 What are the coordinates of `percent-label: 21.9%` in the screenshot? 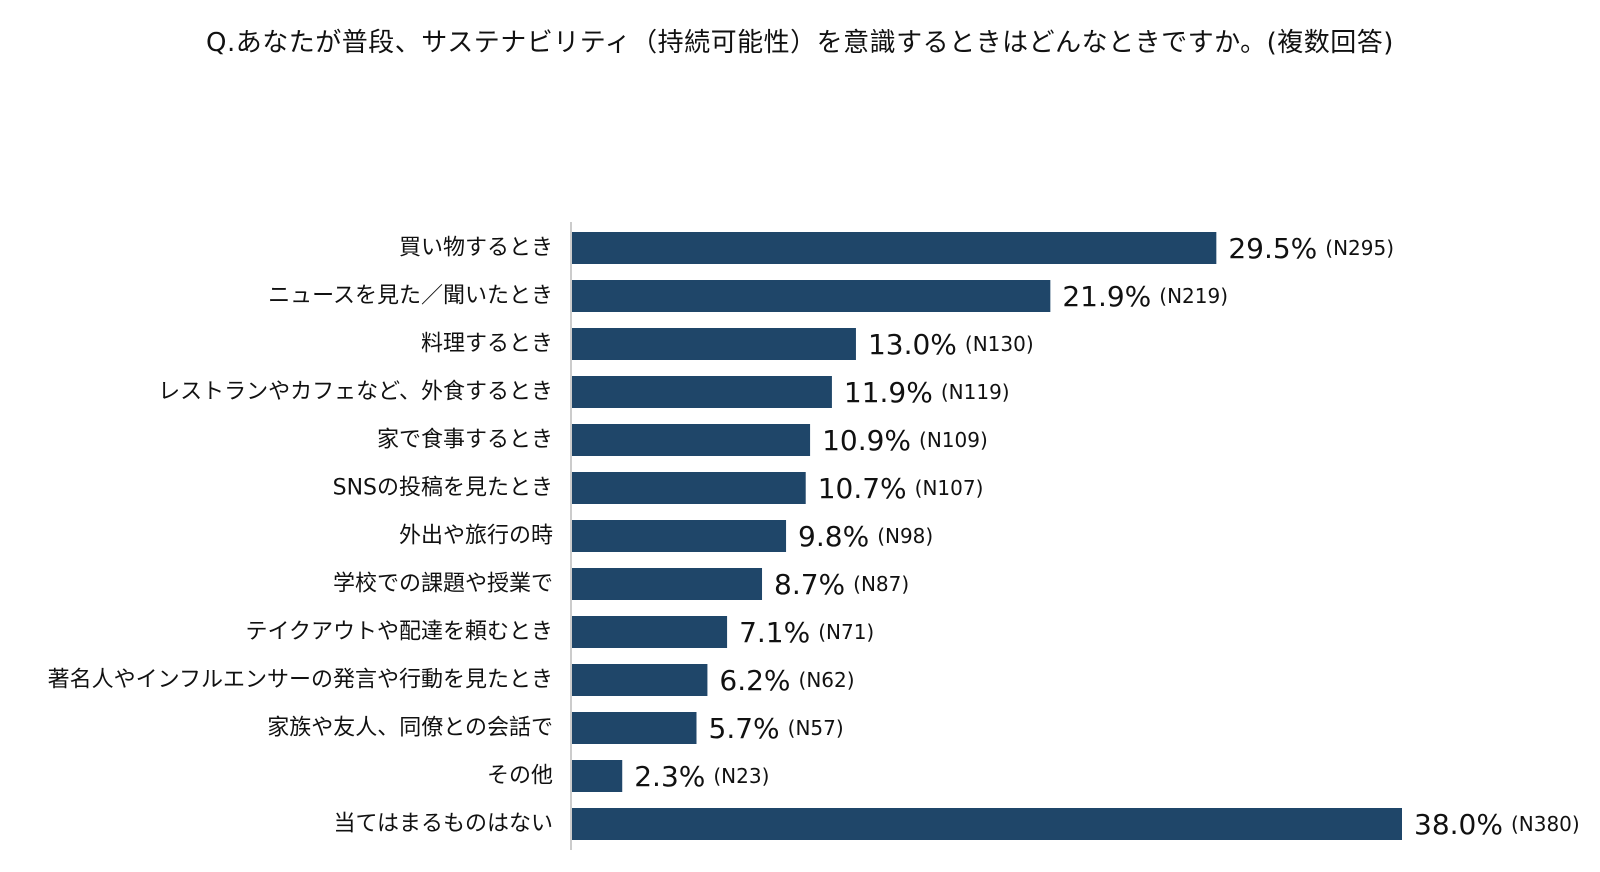 It's located at (1106, 296).